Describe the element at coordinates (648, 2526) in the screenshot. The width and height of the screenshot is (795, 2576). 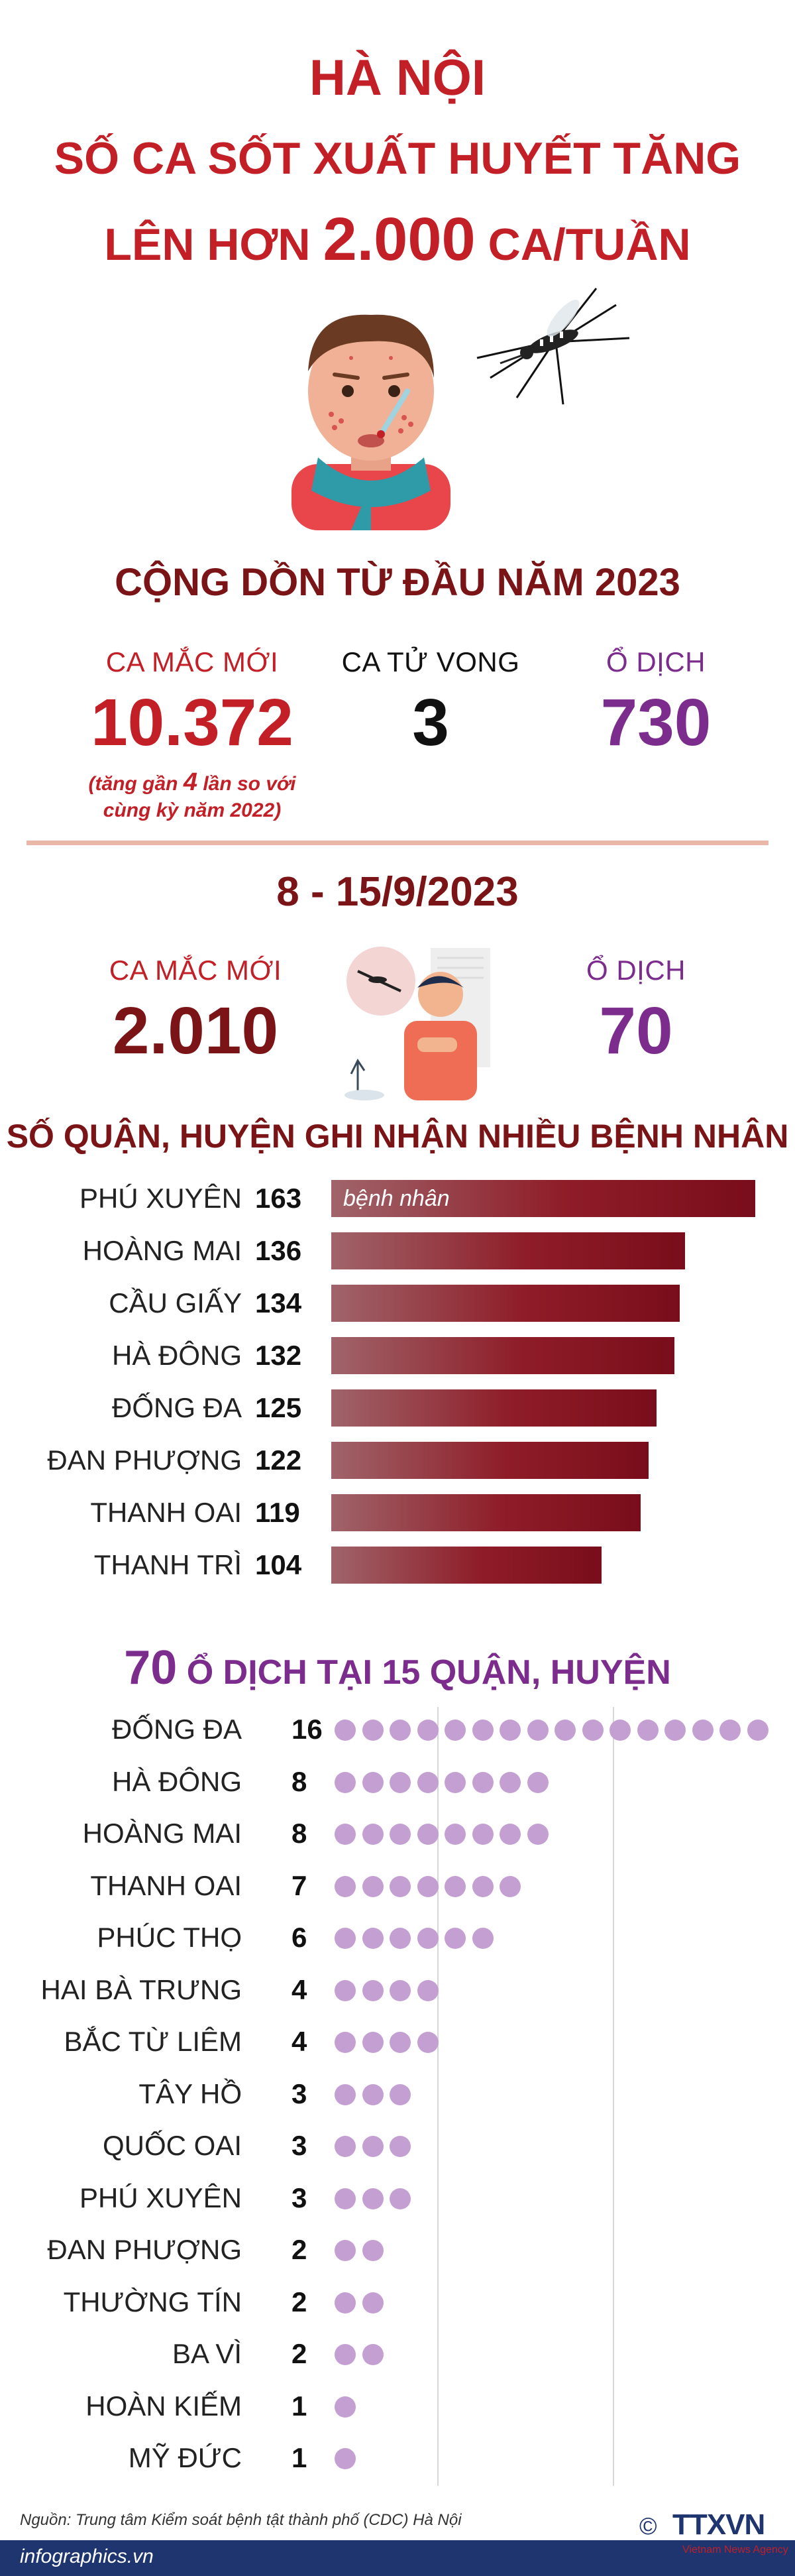
I see `copyright-symbol: ©` at that location.